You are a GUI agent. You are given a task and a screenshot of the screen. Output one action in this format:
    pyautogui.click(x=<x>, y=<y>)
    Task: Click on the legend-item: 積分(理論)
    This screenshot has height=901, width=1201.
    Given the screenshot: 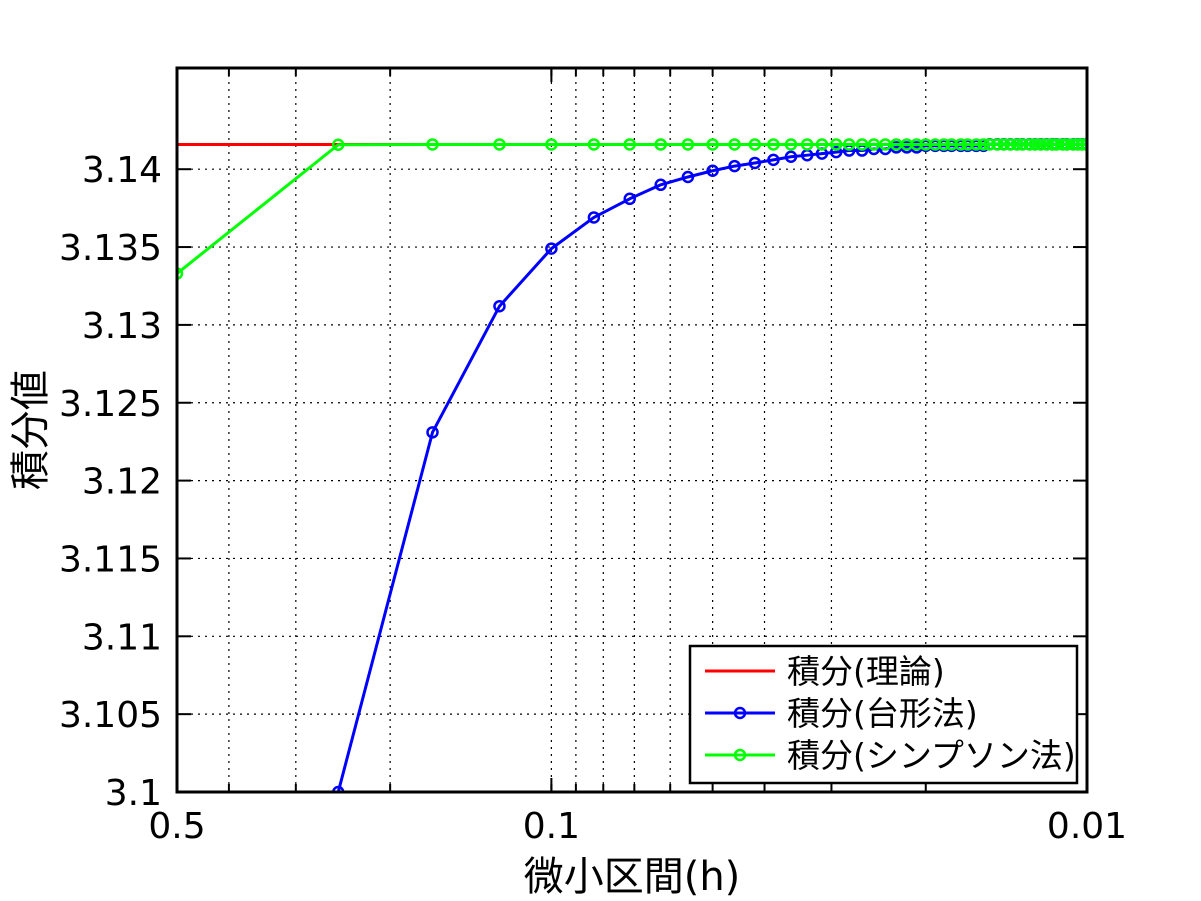 What is the action you would take?
    pyautogui.click(x=825, y=671)
    